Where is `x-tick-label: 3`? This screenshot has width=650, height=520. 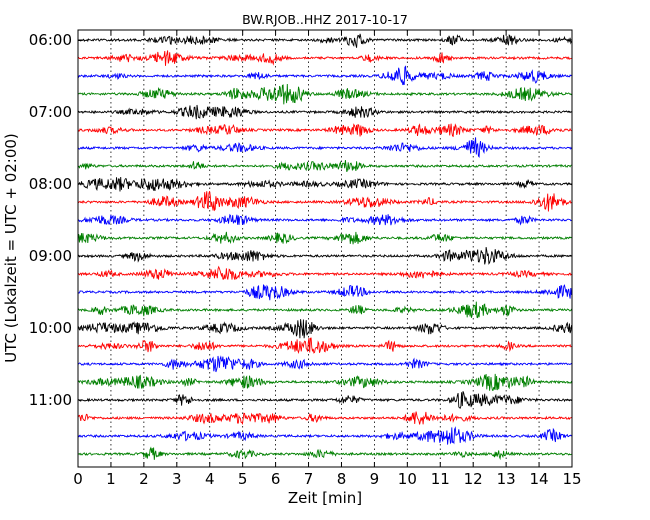 x-tick-label: 3 is located at coordinates (177, 479).